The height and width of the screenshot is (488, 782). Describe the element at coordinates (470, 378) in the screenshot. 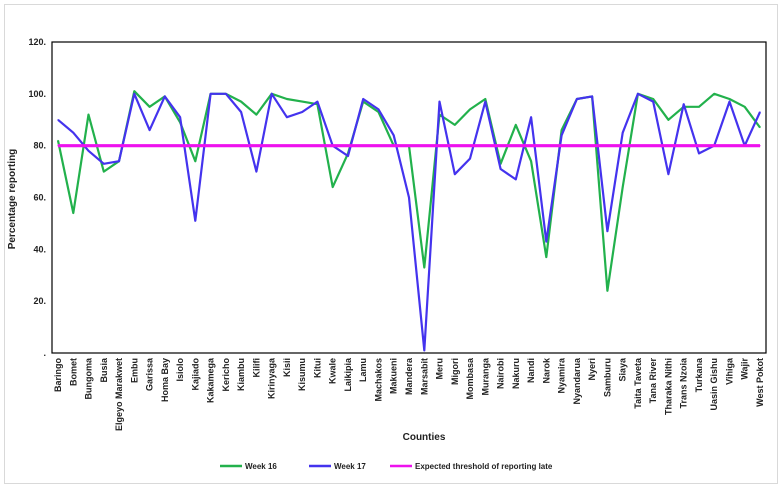

I see `x-tick-label: Mombasa` at that location.